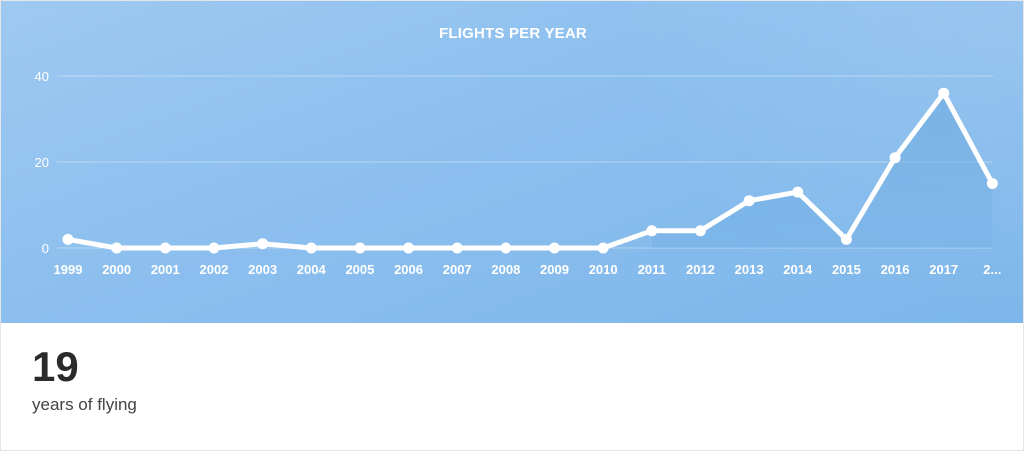 The width and height of the screenshot is (1024, 451). What do you see at coordinates (895, 269) in the screenshot?
I see `x-tick-label: 2016` at bounding box center [895, 269].